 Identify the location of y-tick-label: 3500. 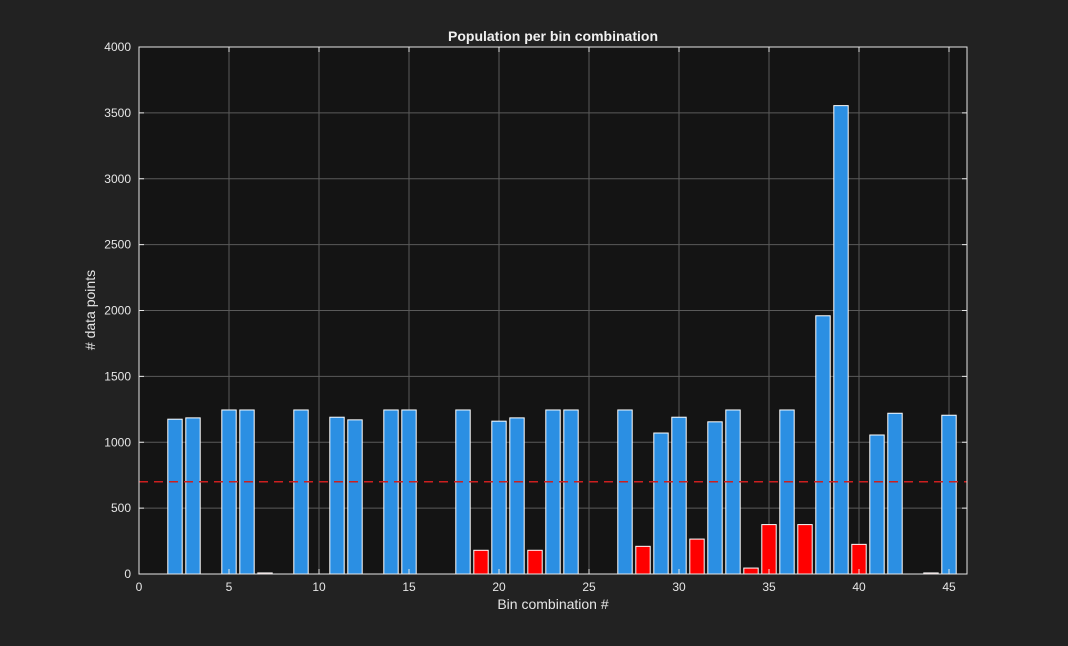
(117, 113).